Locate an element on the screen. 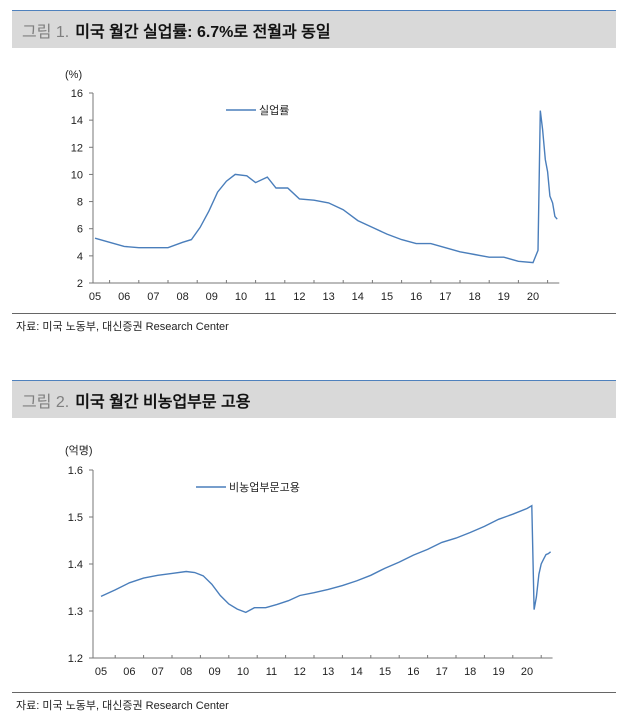 The height and width of the screenshot is (725, 630). y-tick-label: 12 is located at coordinates (77, 148).